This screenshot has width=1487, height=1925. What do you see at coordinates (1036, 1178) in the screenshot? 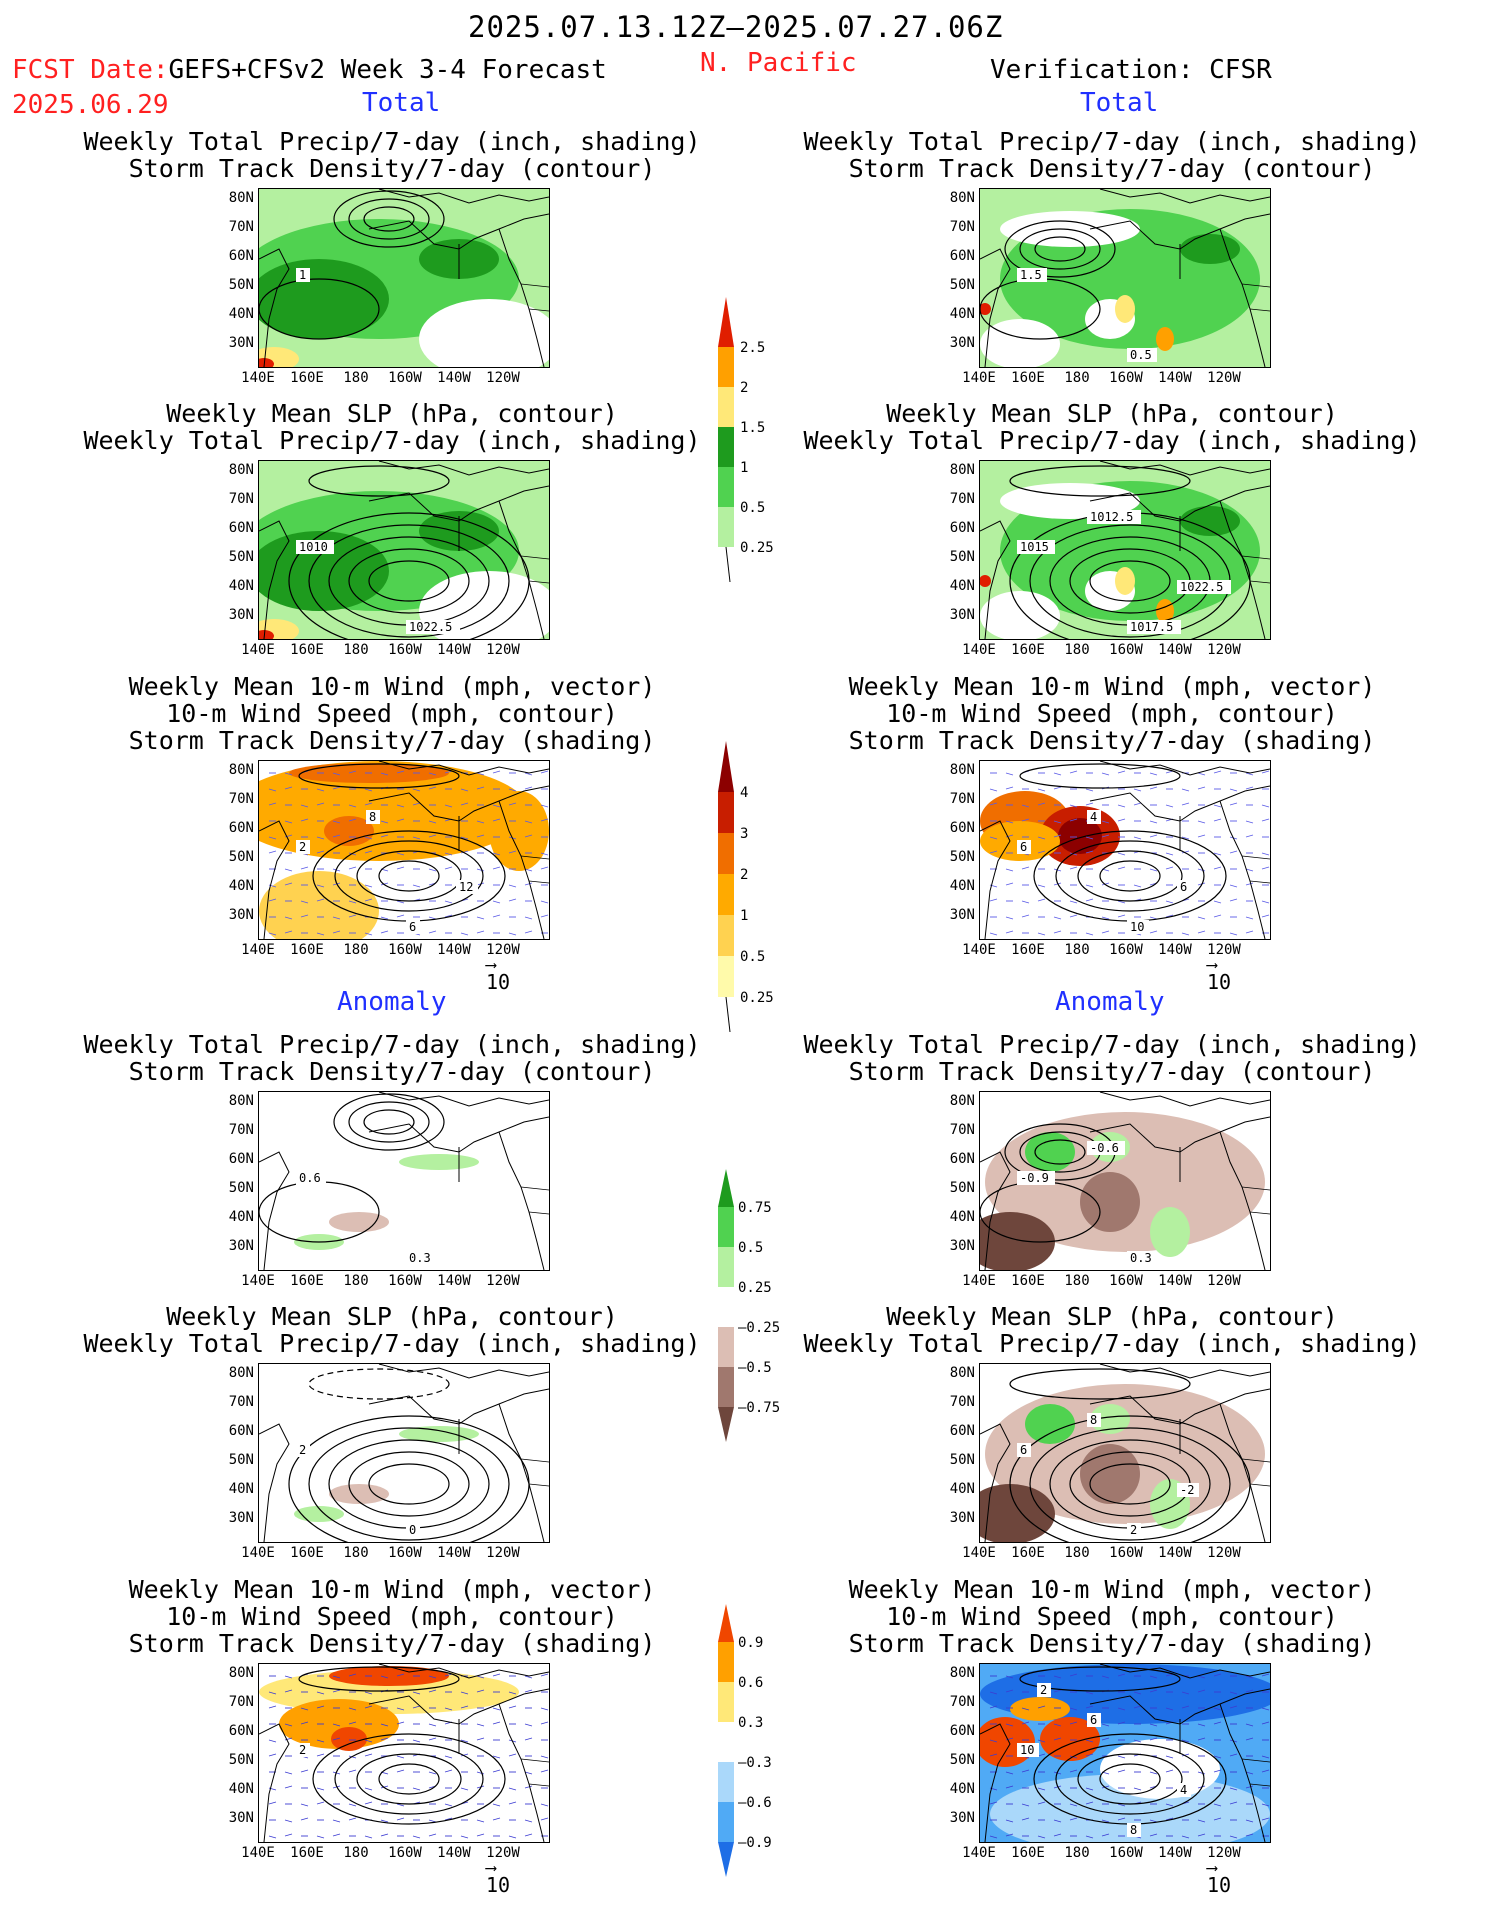
I see `contour-label: -0.9` at bounding box center [1036, 1178].